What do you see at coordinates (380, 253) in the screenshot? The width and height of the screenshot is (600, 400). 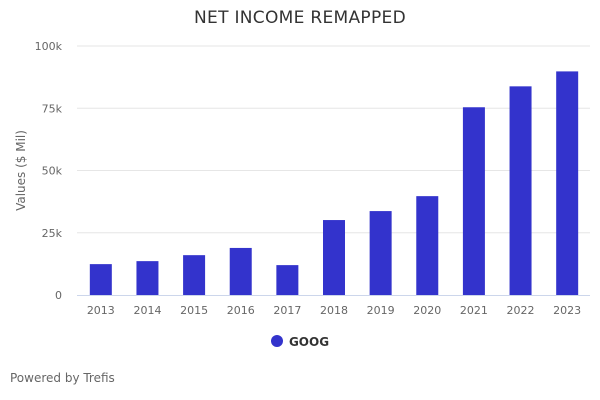 I see `bar-2019` at bounding box center [380, 253].